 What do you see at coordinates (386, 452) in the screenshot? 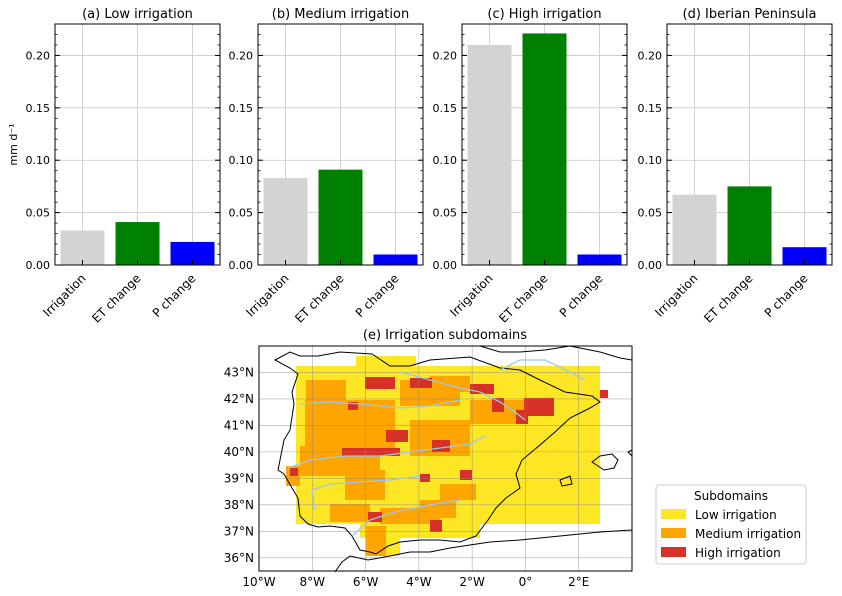
I see `tajo-river` at bounding box center [386, 452].